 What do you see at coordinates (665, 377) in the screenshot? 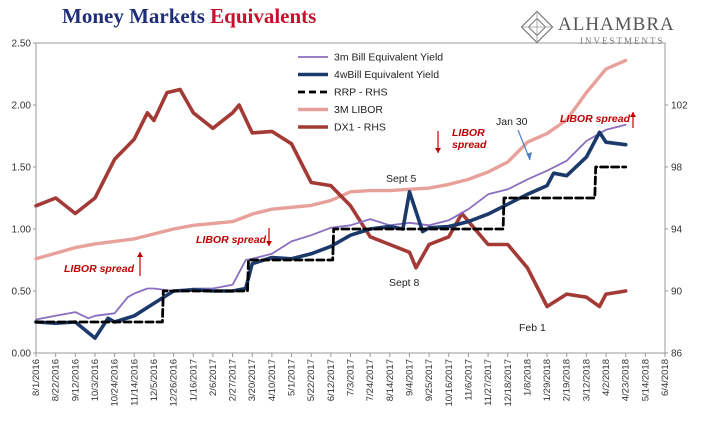
I see `x-tick-label: 6/4/2018` at bounding box center [665, 377].